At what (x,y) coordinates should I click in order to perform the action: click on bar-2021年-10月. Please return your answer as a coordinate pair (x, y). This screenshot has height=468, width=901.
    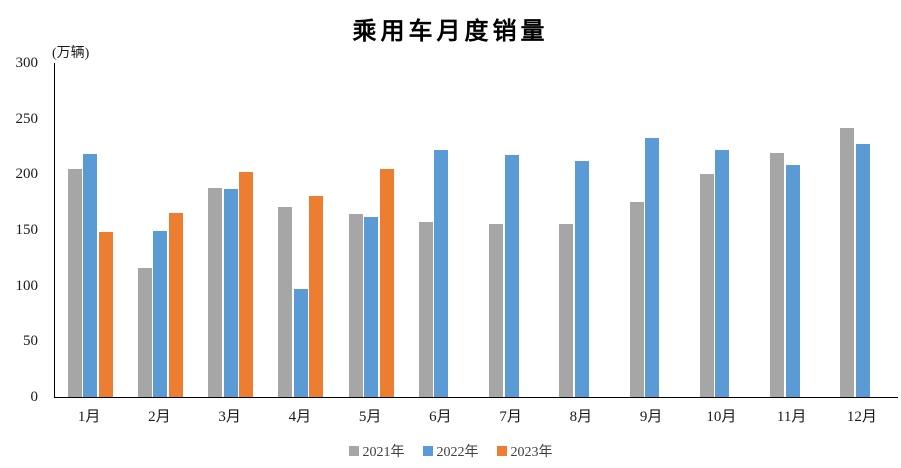
    Looking at the image, I should click on (706, 285).